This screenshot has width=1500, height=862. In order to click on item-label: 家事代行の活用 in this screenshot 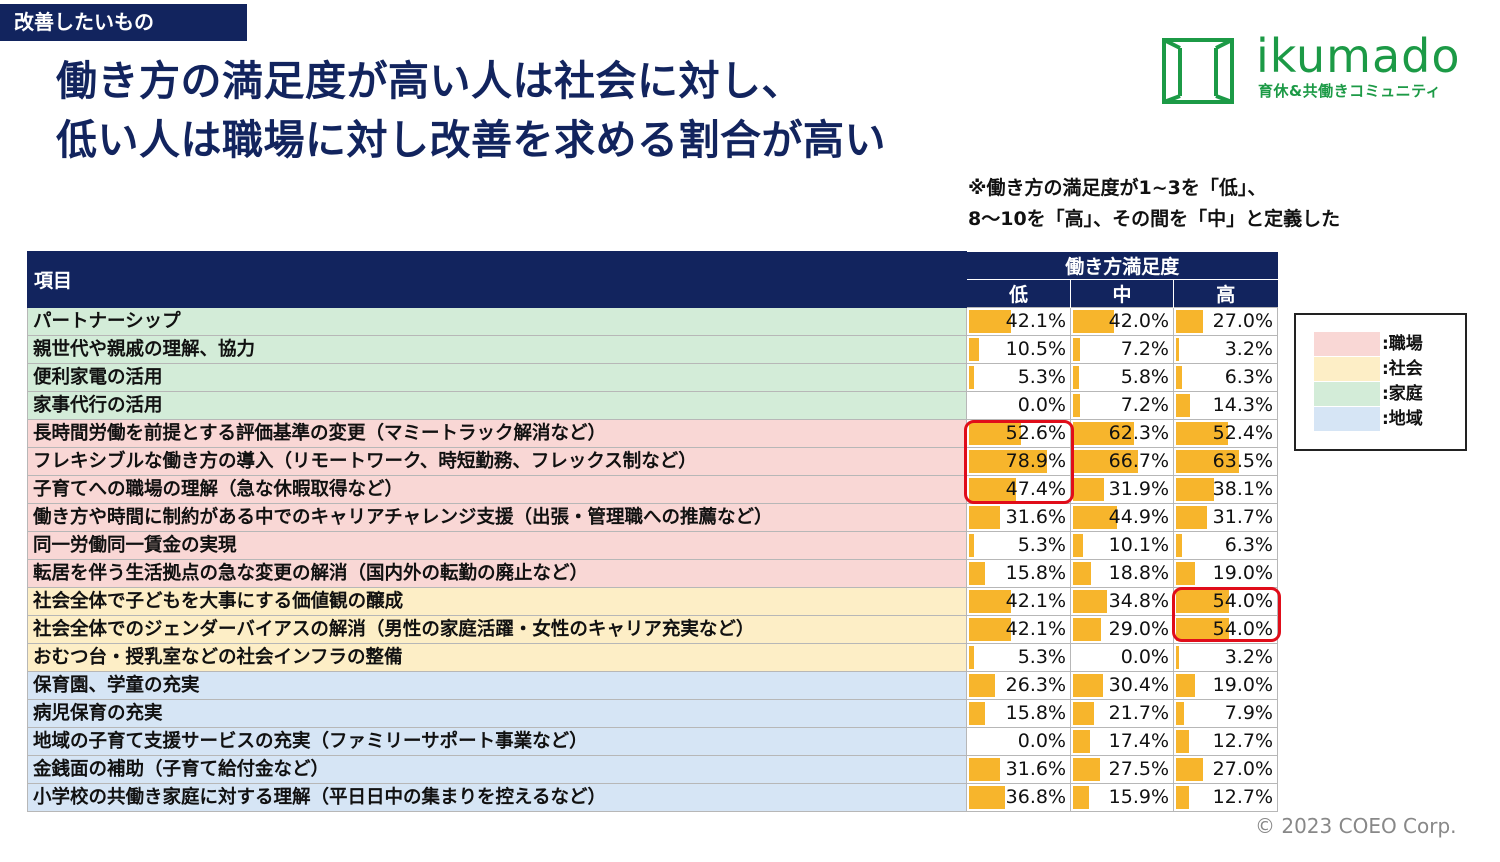, I will do `click(497, 405)`.